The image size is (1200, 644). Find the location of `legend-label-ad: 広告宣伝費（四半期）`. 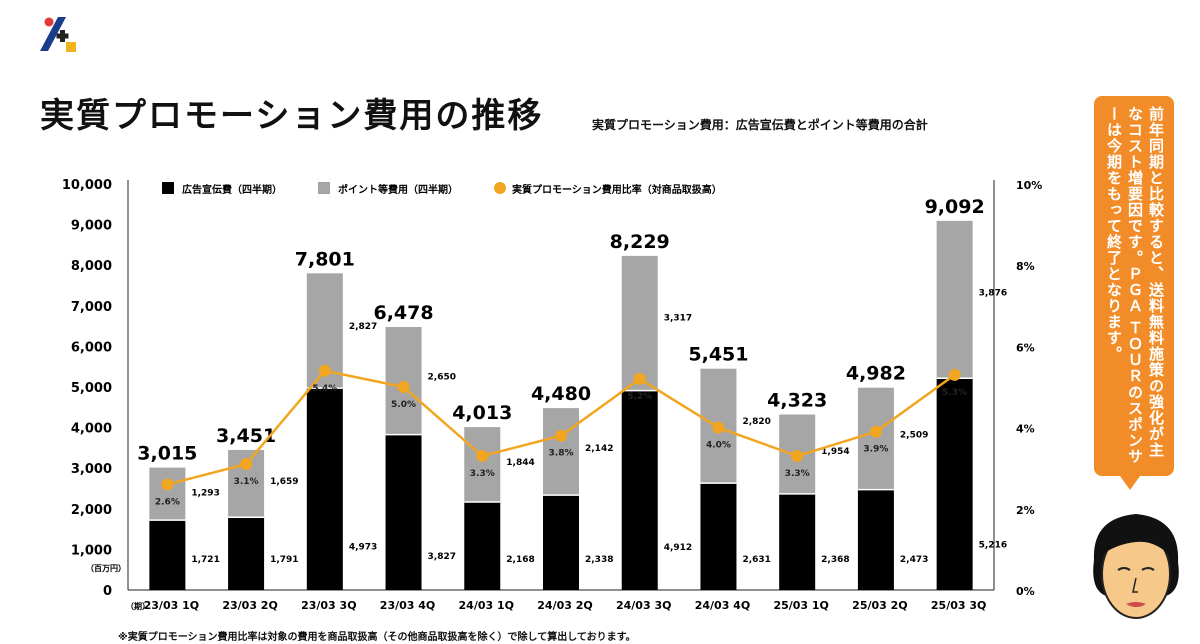

legend-label-ad: 広告宣伝費（四半期） is located at coordinates (232, 189).